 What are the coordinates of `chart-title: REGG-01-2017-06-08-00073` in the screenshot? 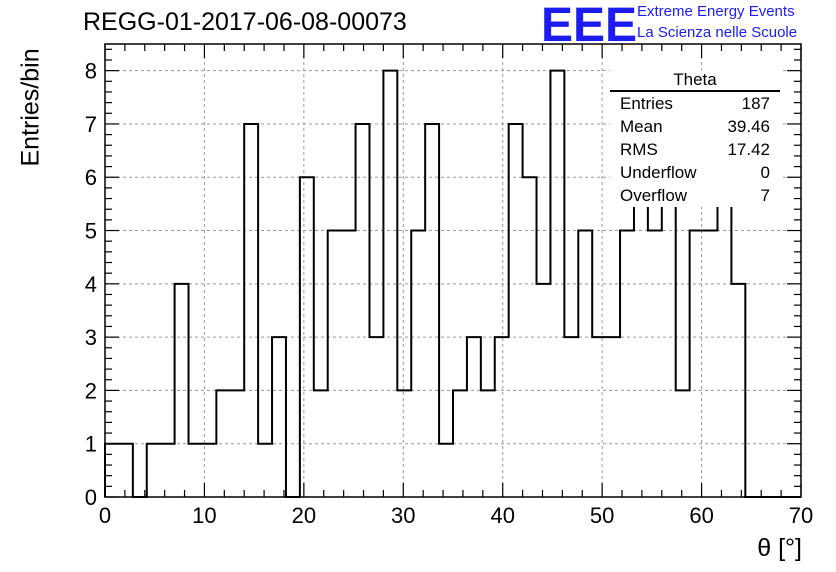 It's located at (245, 22).